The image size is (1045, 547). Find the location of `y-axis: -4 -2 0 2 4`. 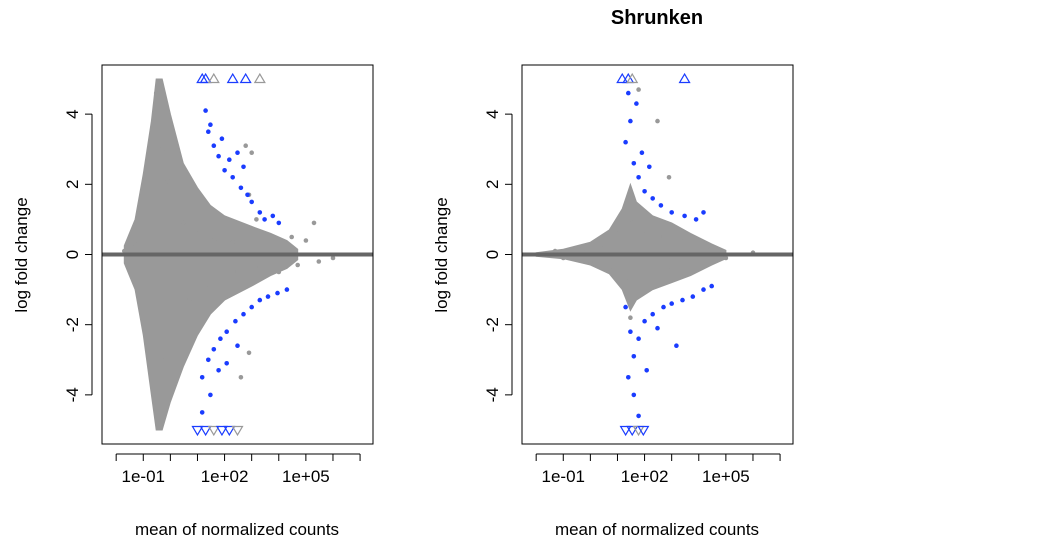

y-axis: -4 -2 0 2 4 is located at coordinates (498, 255).